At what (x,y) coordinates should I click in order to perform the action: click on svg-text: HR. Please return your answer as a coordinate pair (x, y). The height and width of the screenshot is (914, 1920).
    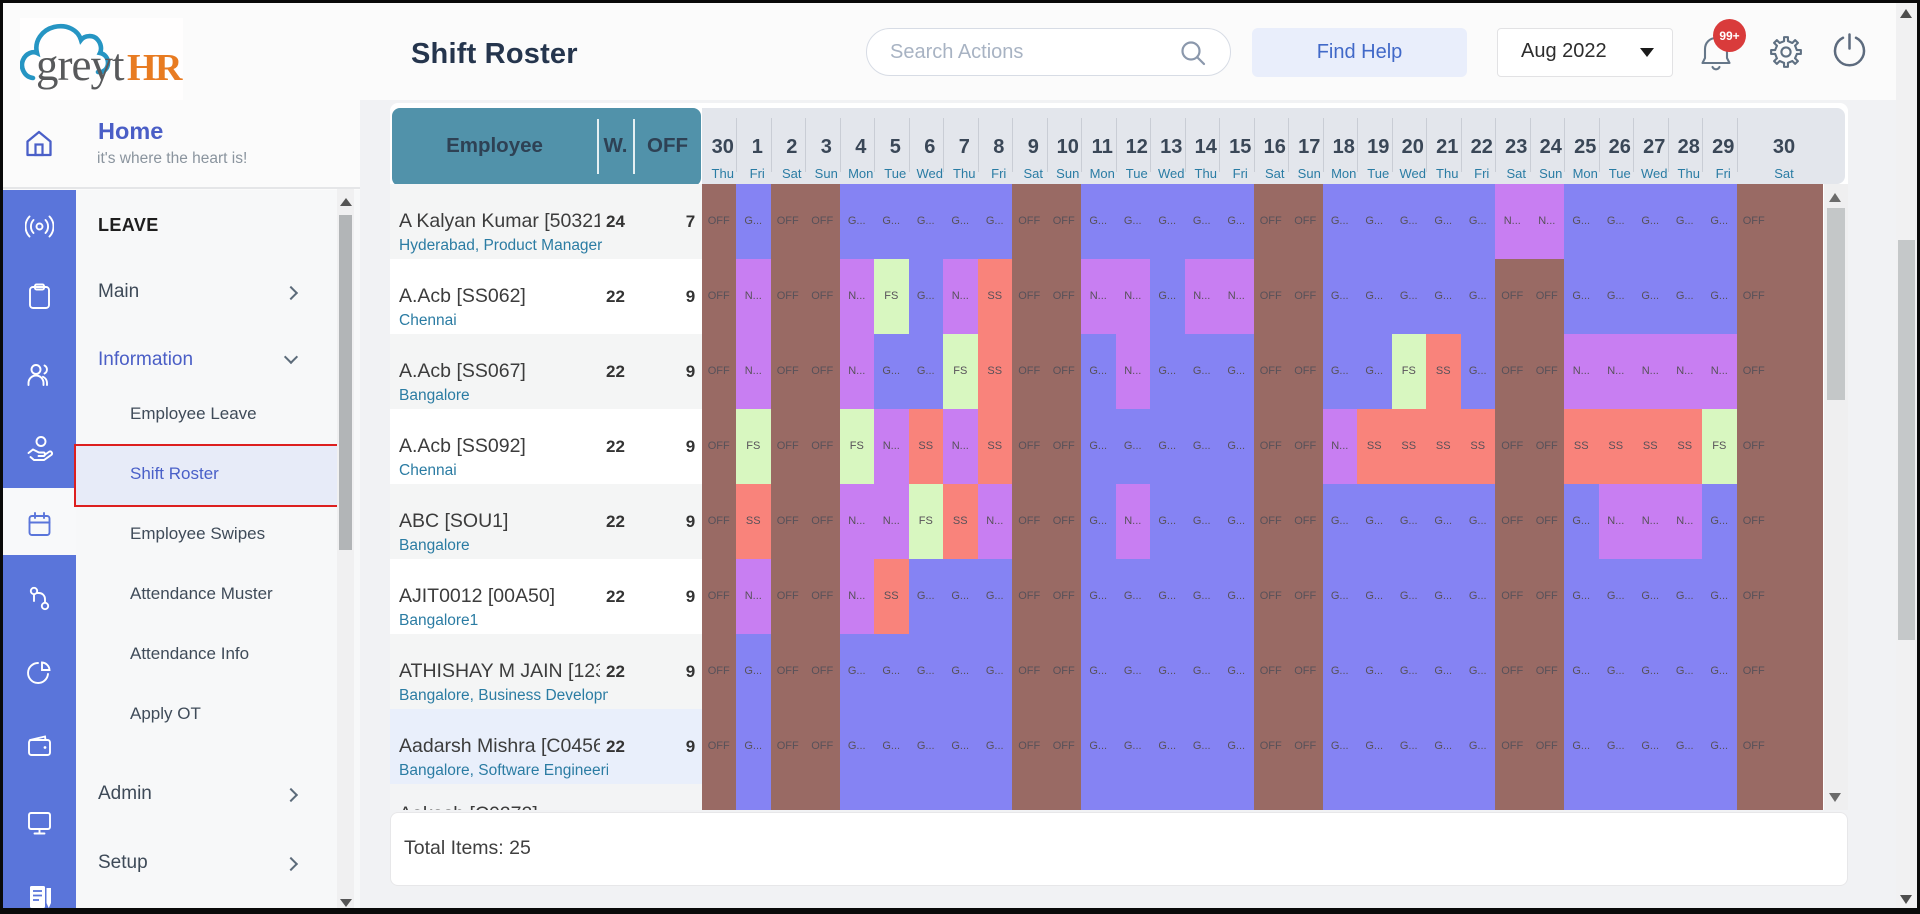
    Looking at the image, I should click on (155, 68).